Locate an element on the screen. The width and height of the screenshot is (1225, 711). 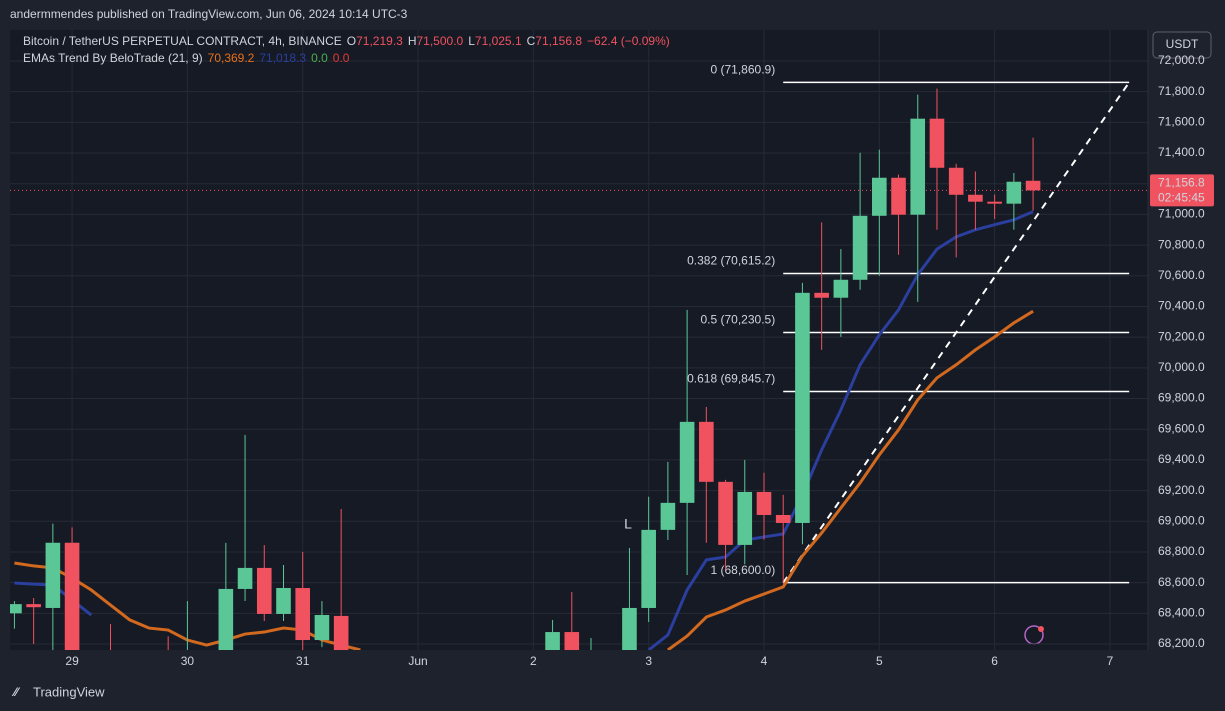
y-tick-label: 71,600.0 is located at coordinates (1181, 122).